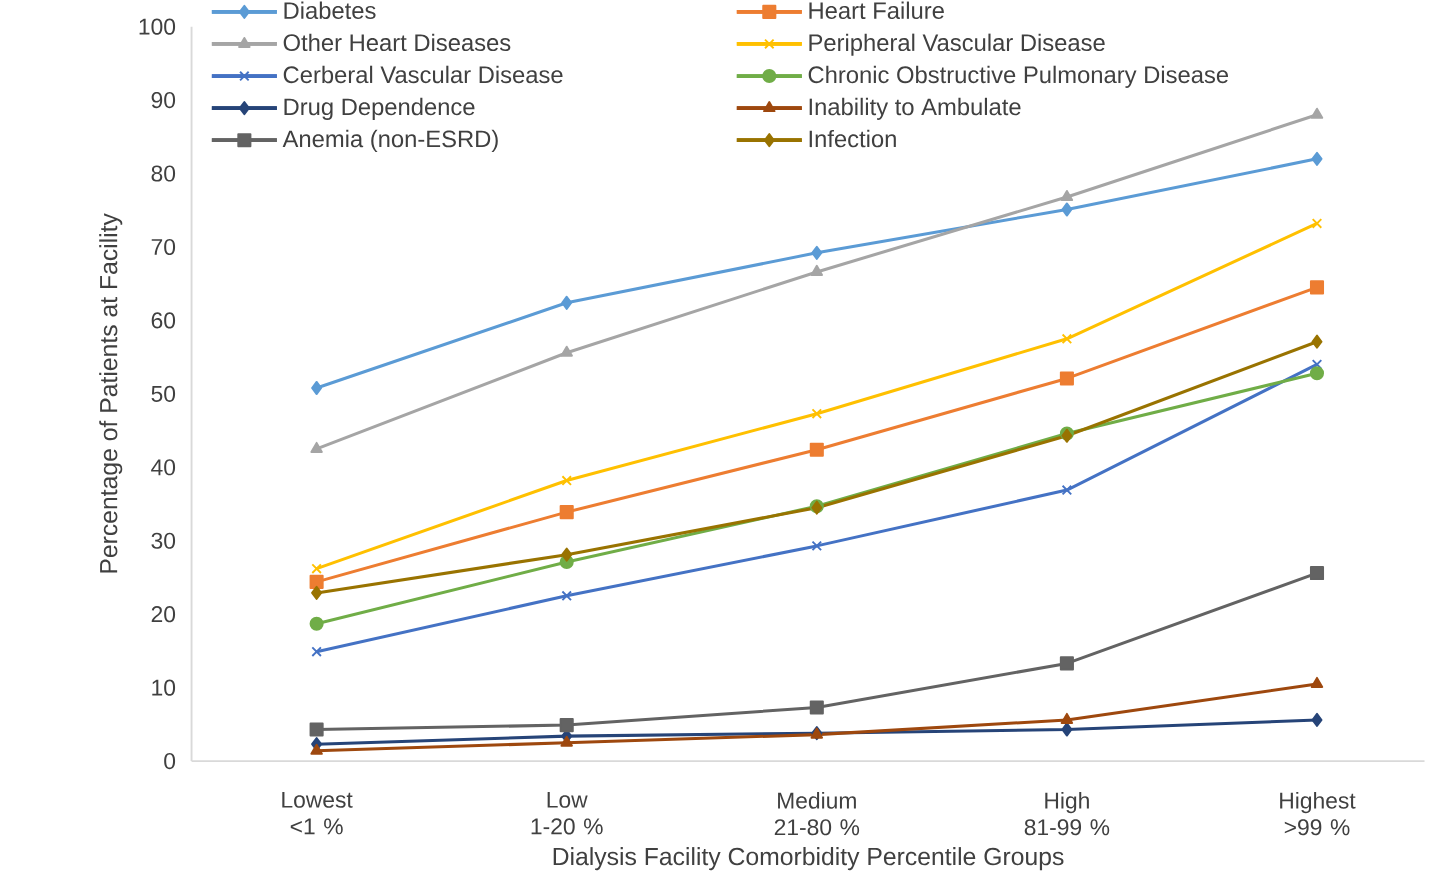 The image size is (1435, 896). Describe the element at coordinates (163, 393) in the screenshot. I see `y-tick-label: 50` at that location.